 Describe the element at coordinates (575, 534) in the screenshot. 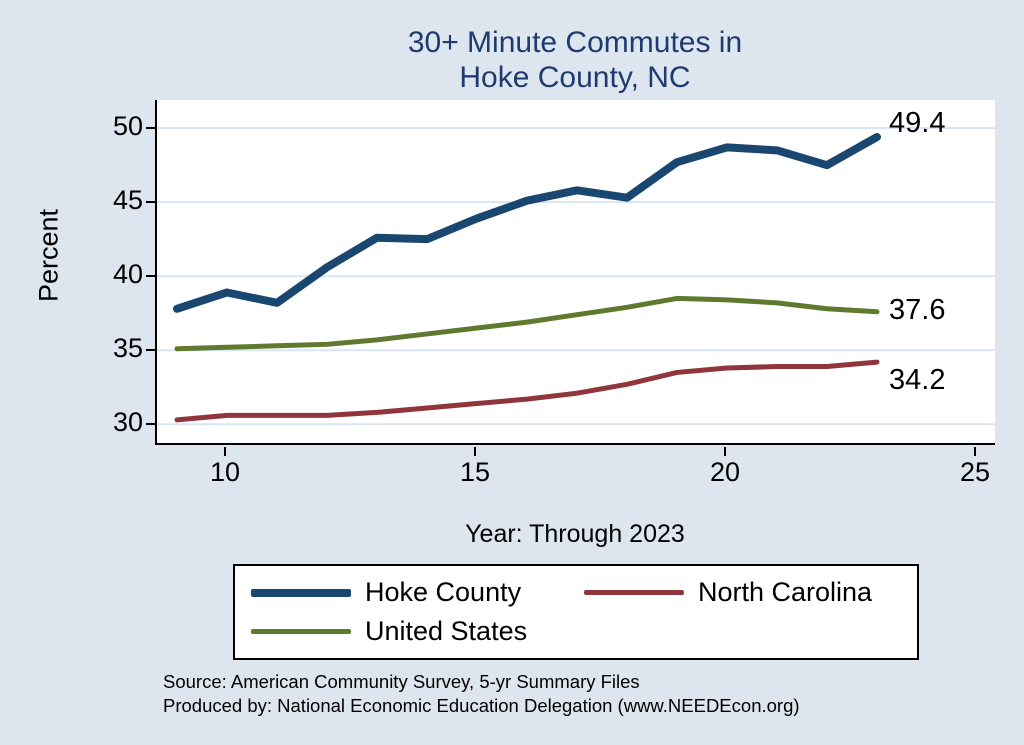

I see `x-axis-title: Year: Through 2023` at that location.